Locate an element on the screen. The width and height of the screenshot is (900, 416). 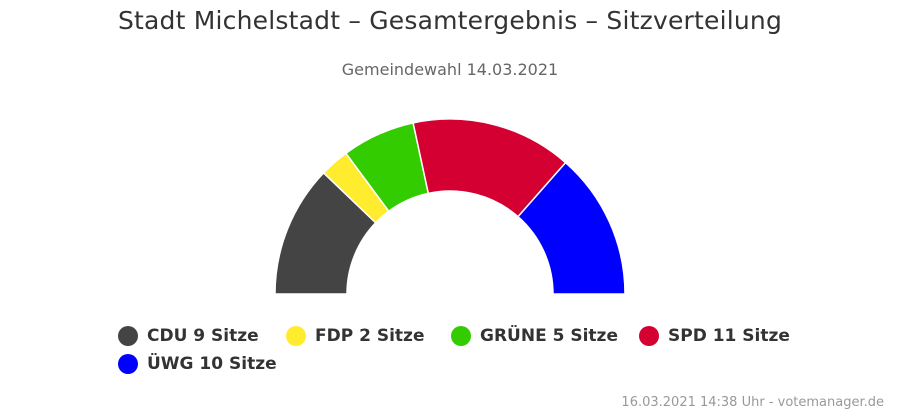
legend-item-uewg: ÜWG 10 Sitze is located at coordinates (197, 364).